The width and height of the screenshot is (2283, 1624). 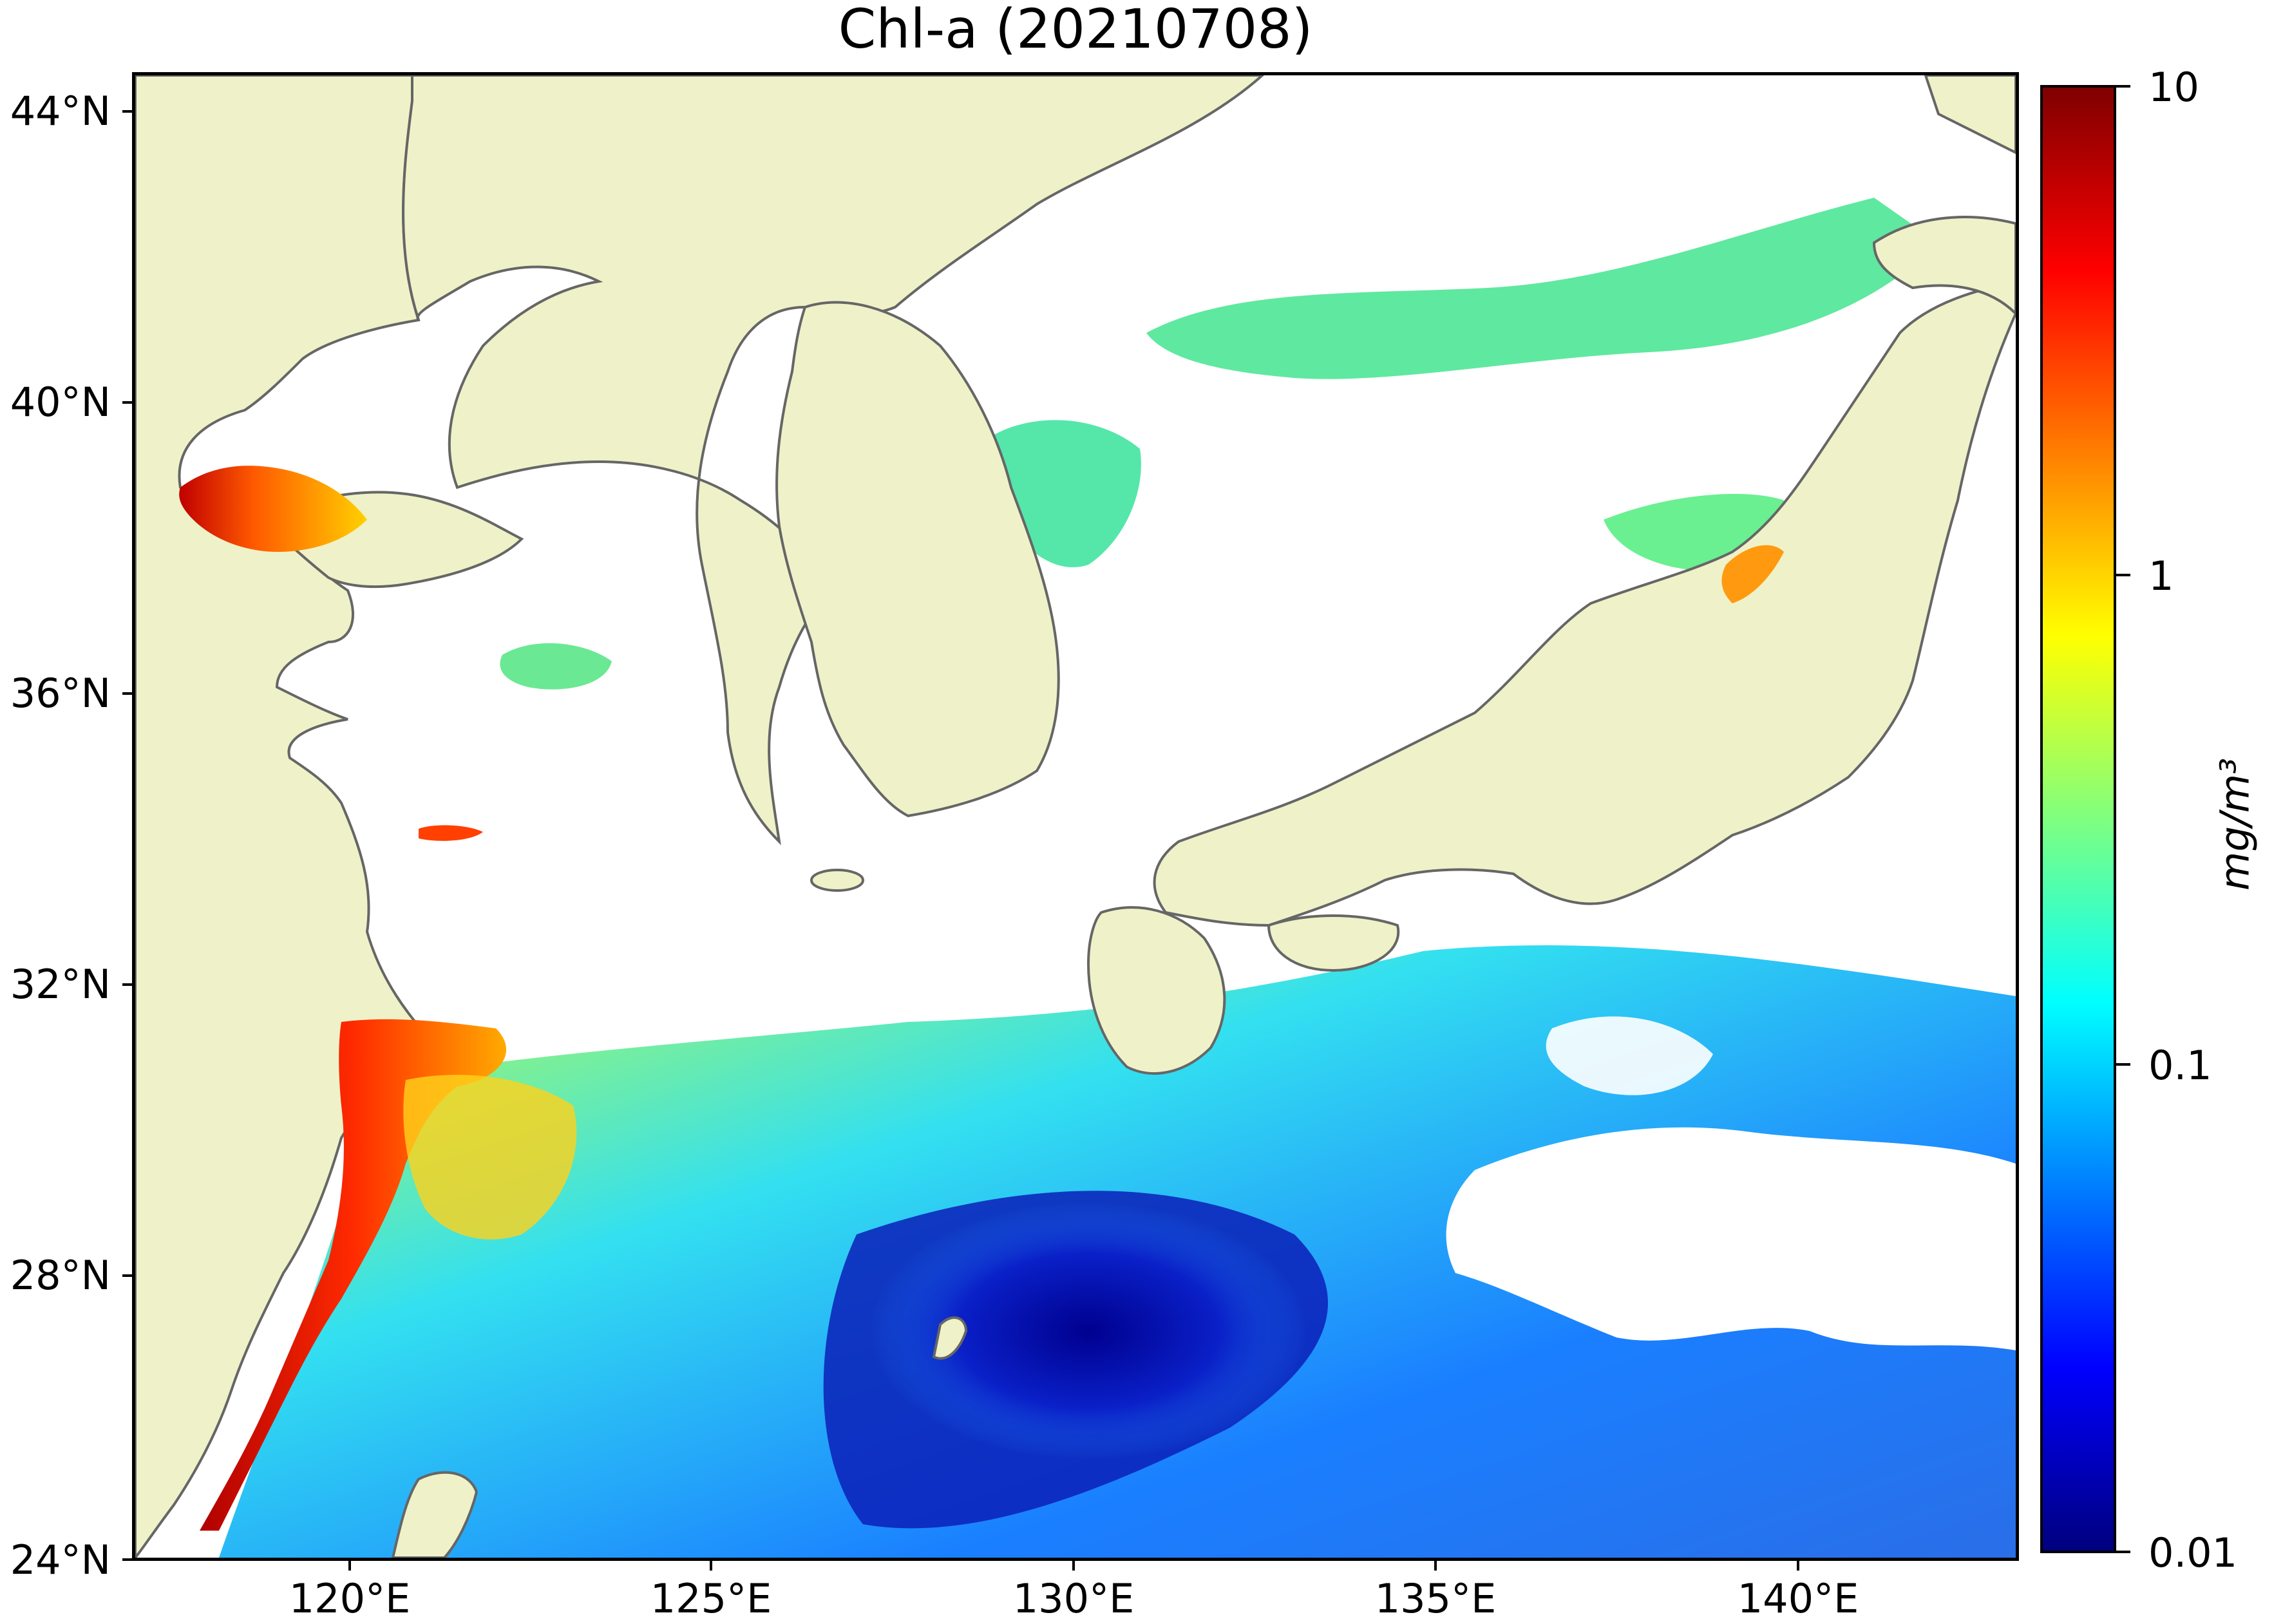 I want to click on jeju-island, so click(x=837, y=881).